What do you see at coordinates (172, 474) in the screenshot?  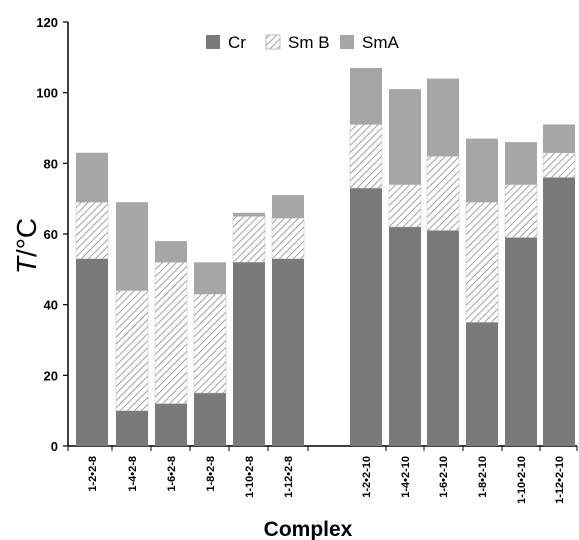 I see `x-tick-label: 1-6•2-8` at bounding box center [172, 474].